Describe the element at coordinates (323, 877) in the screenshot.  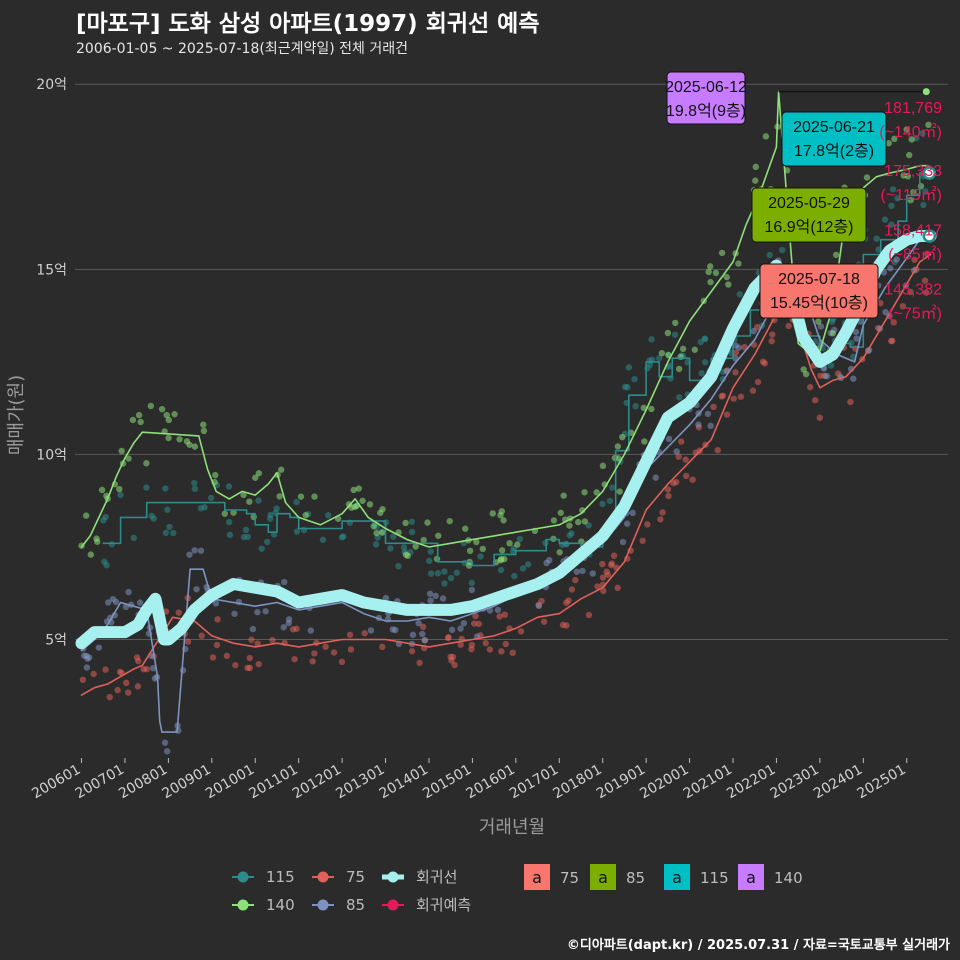
I see `legend-key-dot` at that location.